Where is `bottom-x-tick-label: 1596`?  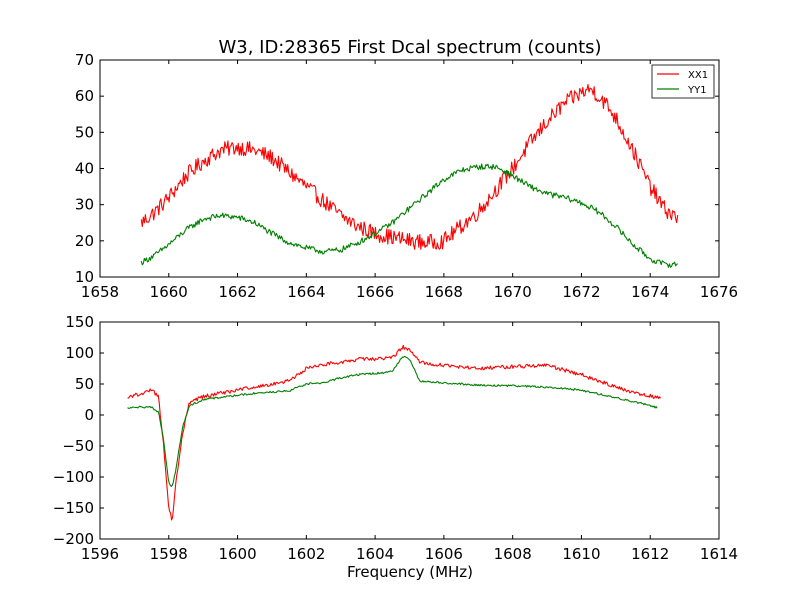
bottom-x-tick-label: 1596 is located at coordinates (100, 554).